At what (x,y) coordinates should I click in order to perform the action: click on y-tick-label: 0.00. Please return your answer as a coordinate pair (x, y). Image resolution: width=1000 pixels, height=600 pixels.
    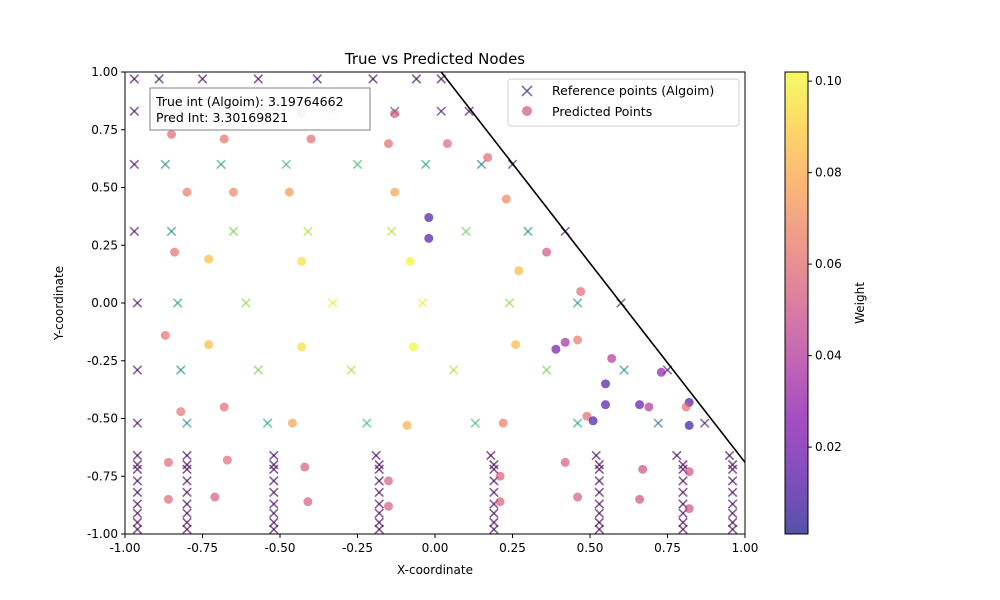
    Looking at the image, I should click on (104, 303).